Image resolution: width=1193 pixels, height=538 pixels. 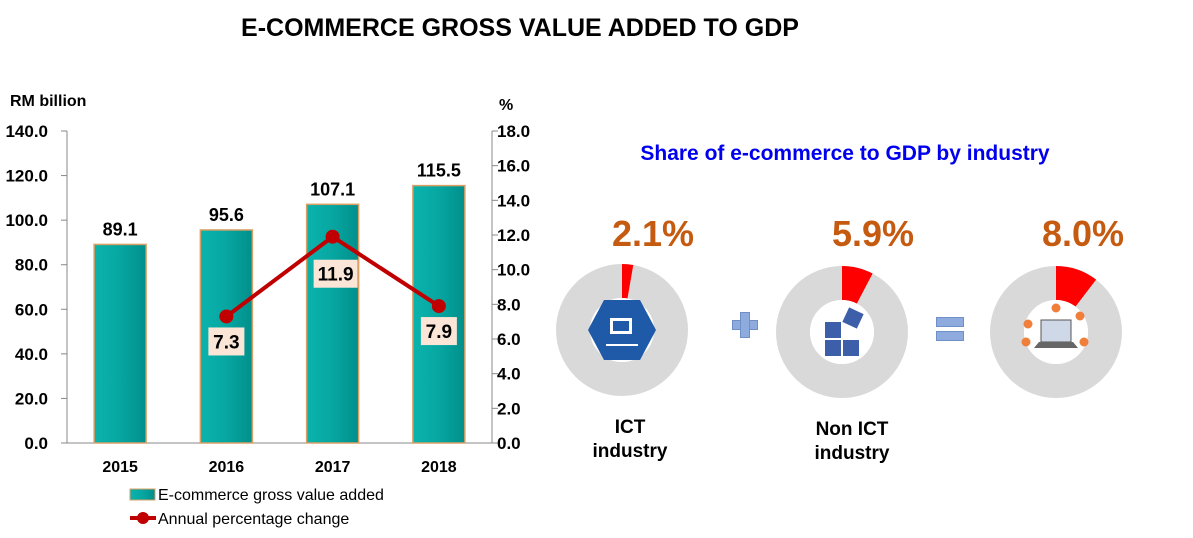 What do you see at coordinates (513, 131) in the screenshot?
I see `y2-tick-label: 18.0` at bounding box center [513, 131].